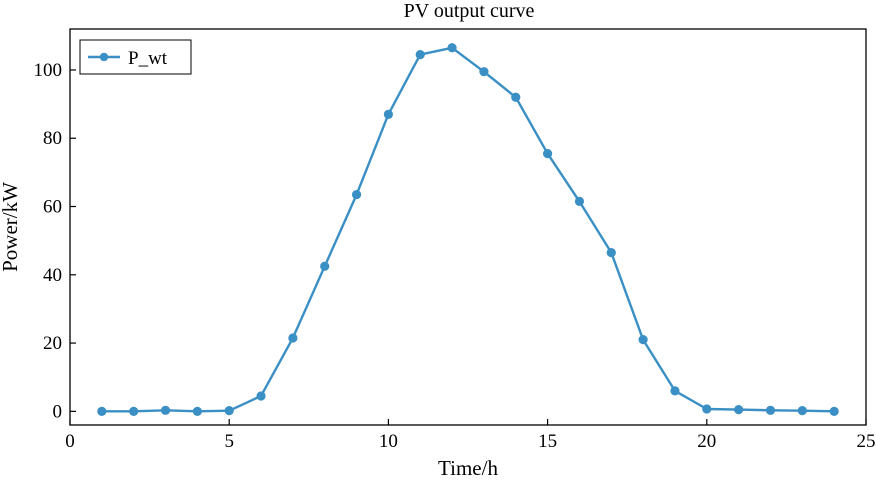  What do you see at coordinates (55, 241) in the screenshot?
I see `y-axis: 0 20 40 60 80 100` at bounding box center [55, 241].